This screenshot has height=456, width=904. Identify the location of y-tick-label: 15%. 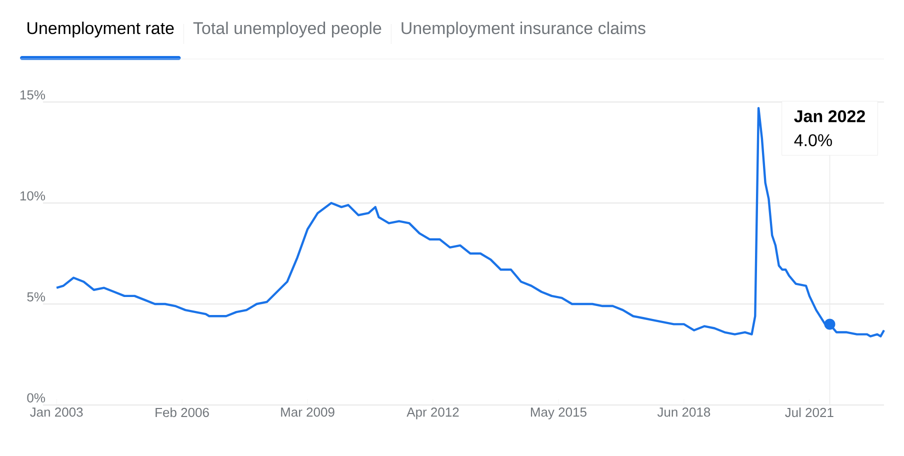
(33, 95).